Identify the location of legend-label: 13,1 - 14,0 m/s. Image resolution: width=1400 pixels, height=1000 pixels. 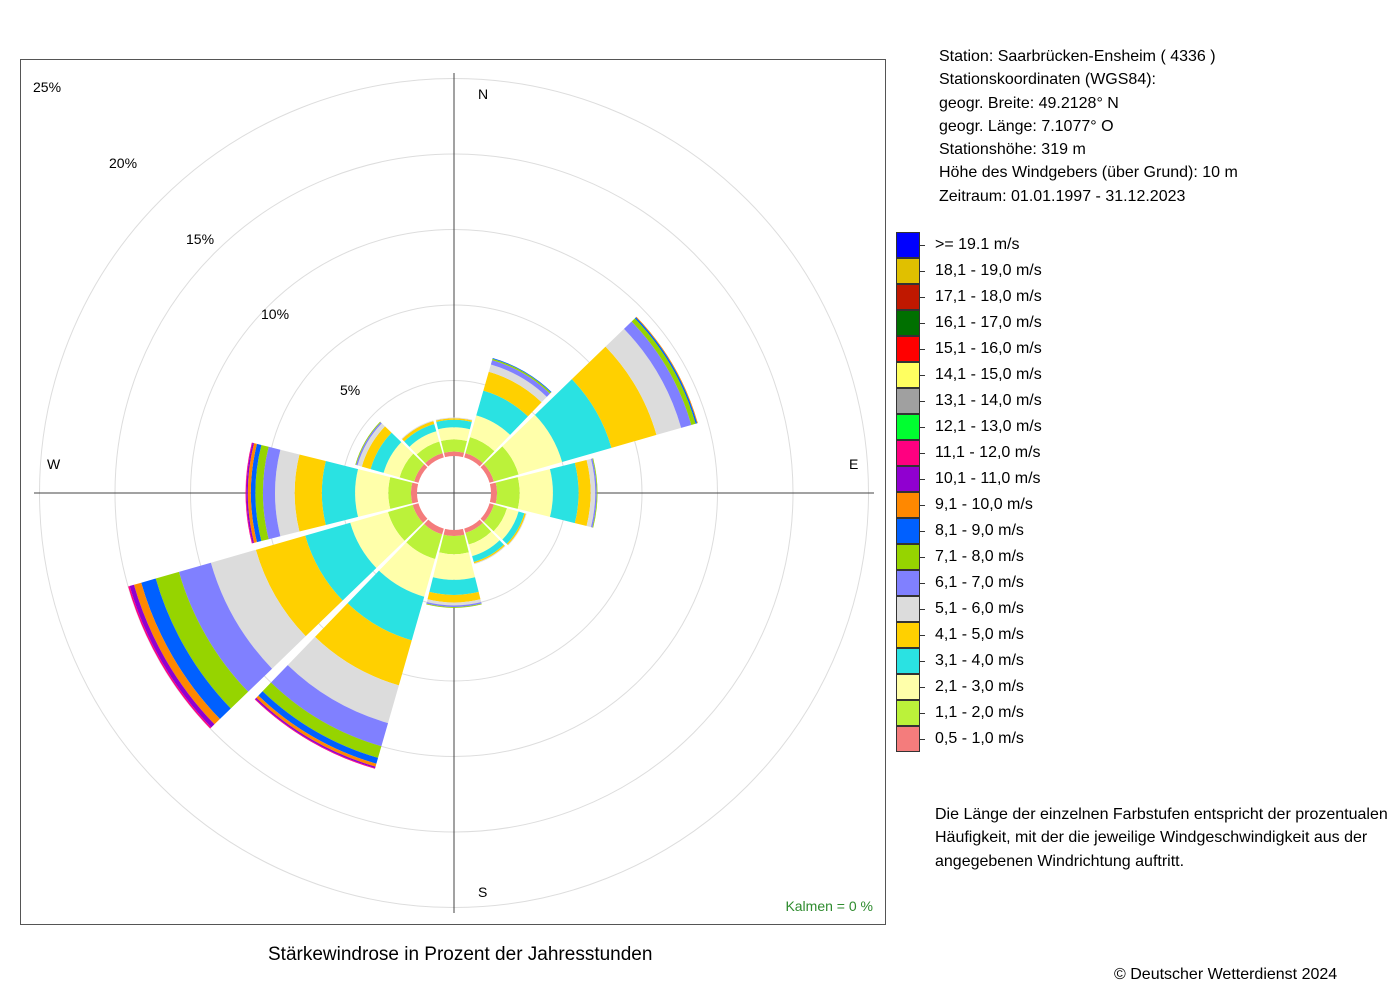
(988, 400).